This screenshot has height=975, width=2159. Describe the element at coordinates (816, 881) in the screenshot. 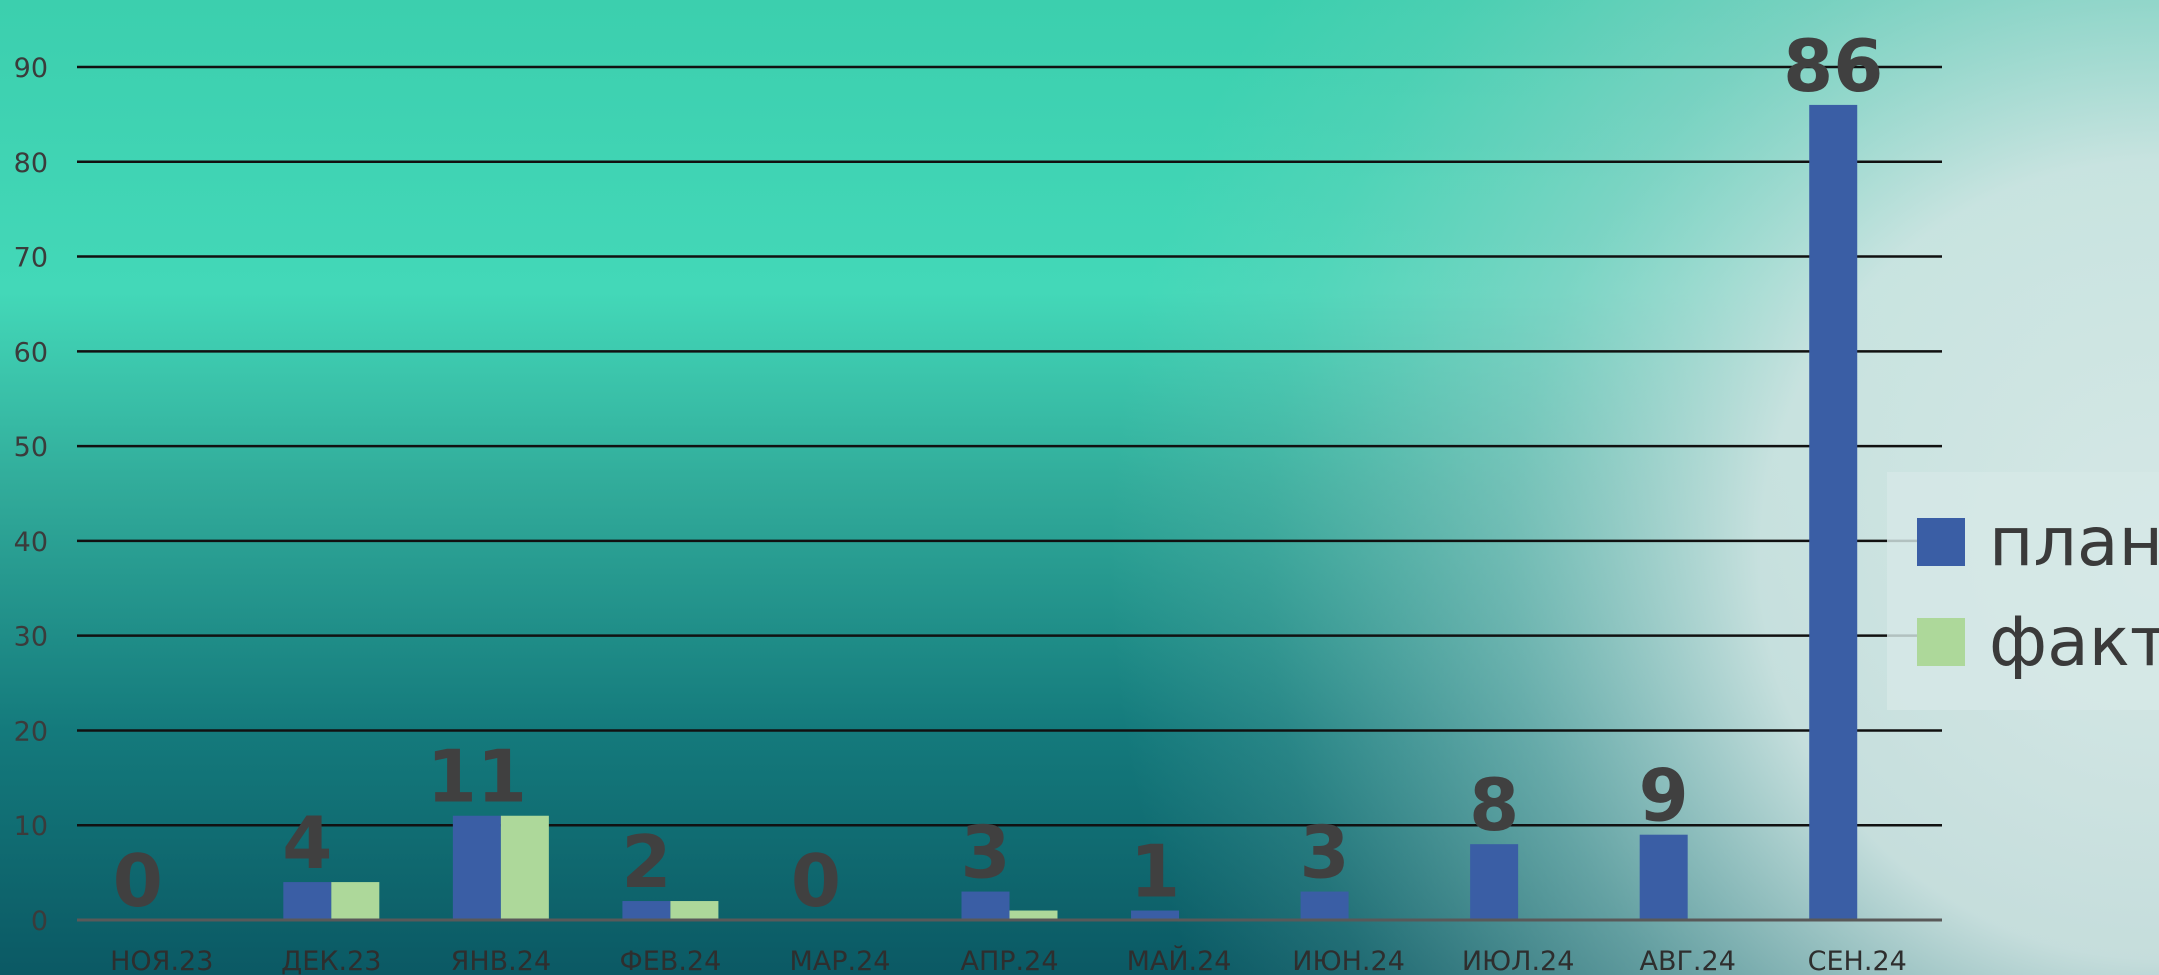

I see `data-label-4: 0` at that location.